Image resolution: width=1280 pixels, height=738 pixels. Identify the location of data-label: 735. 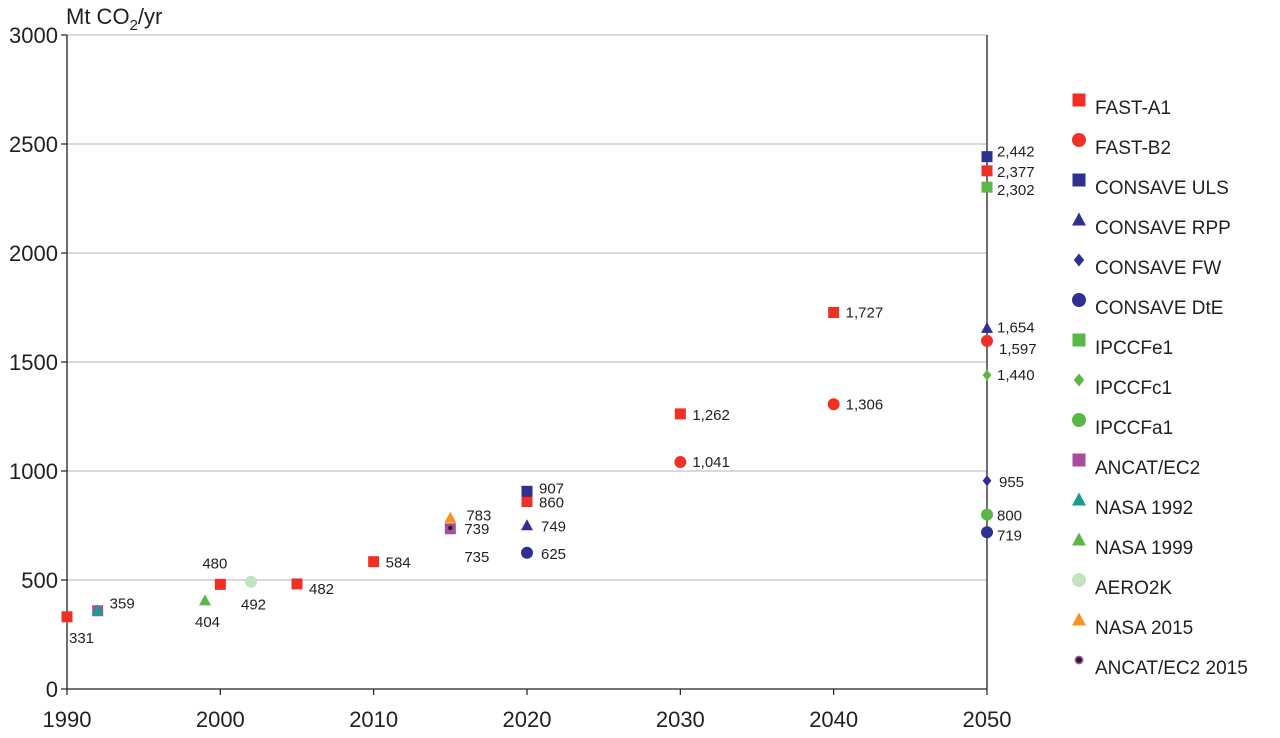
(476, 557).